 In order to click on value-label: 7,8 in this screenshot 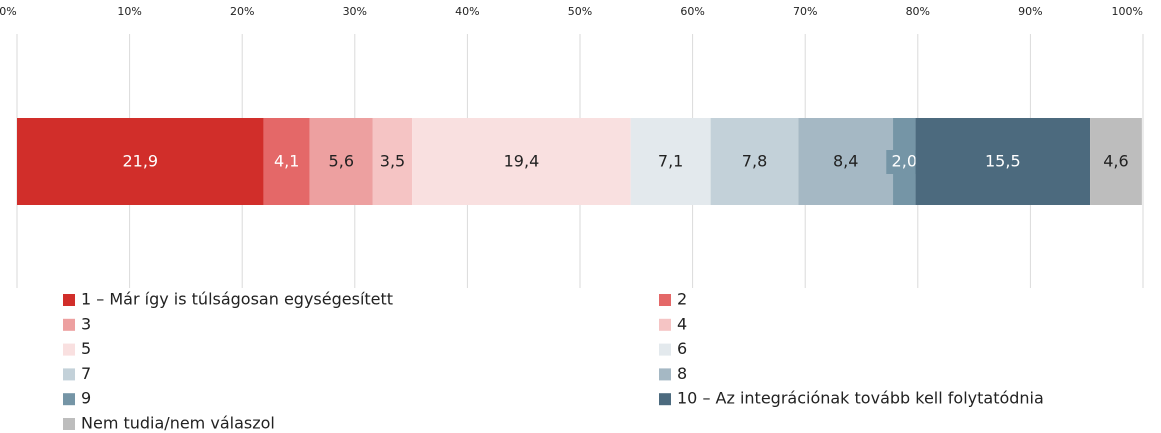, I will do `click(754, 161)`.